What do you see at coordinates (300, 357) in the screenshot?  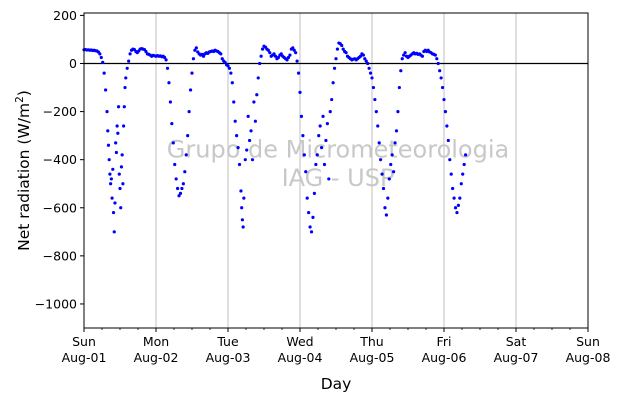 I see `x-tick-date-3: Aug-04` at bounding box center [300, 357].